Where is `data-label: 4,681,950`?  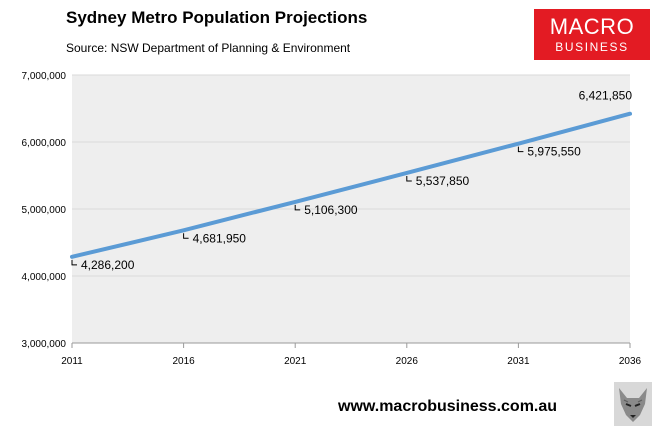 data-label: 4,681,950 is located at coordinates (220, 238).